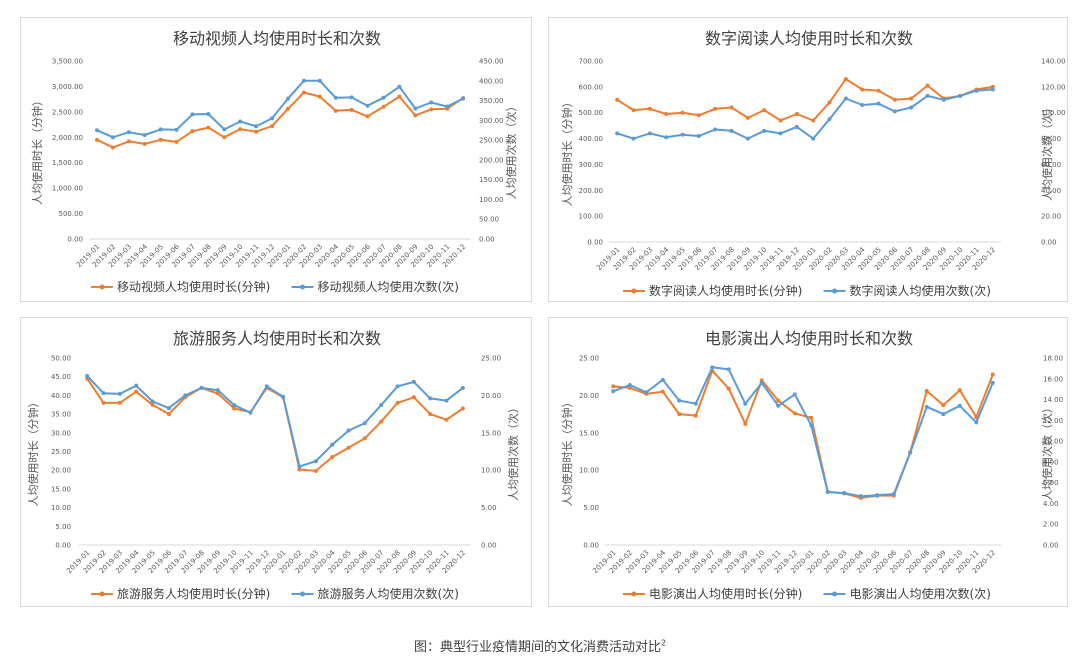  What do you see at coordinates (1051, 483) in the screenshot?
I see `y2-tick-label: 6.00` at bounding box center [1051, 483].